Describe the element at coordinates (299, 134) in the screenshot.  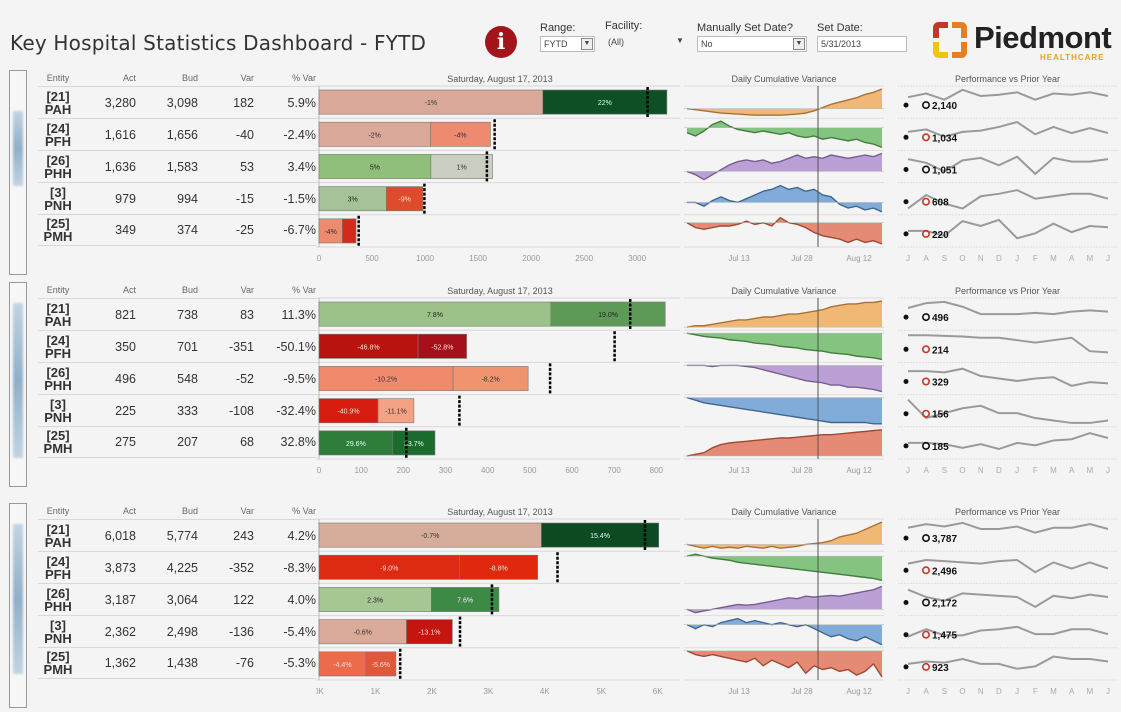
I see `pct-var-cell: -2.4%` at that location.